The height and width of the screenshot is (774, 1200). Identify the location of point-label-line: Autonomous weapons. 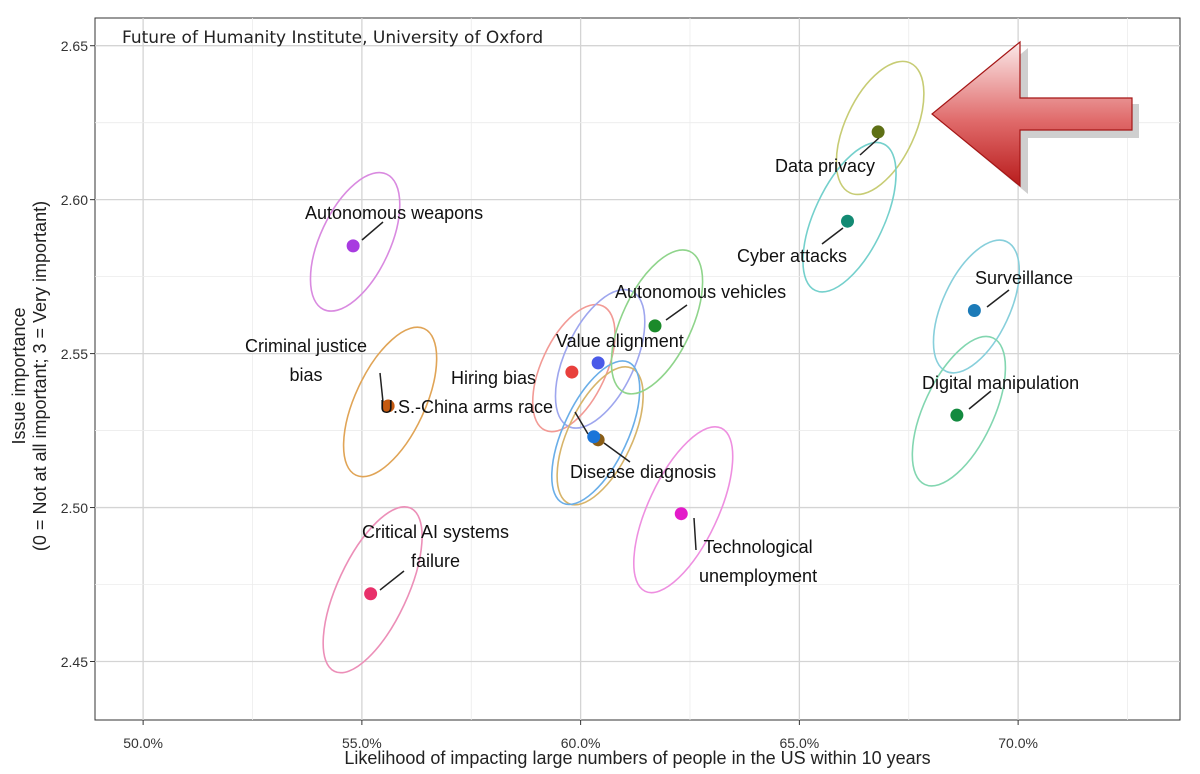
(394, 213).